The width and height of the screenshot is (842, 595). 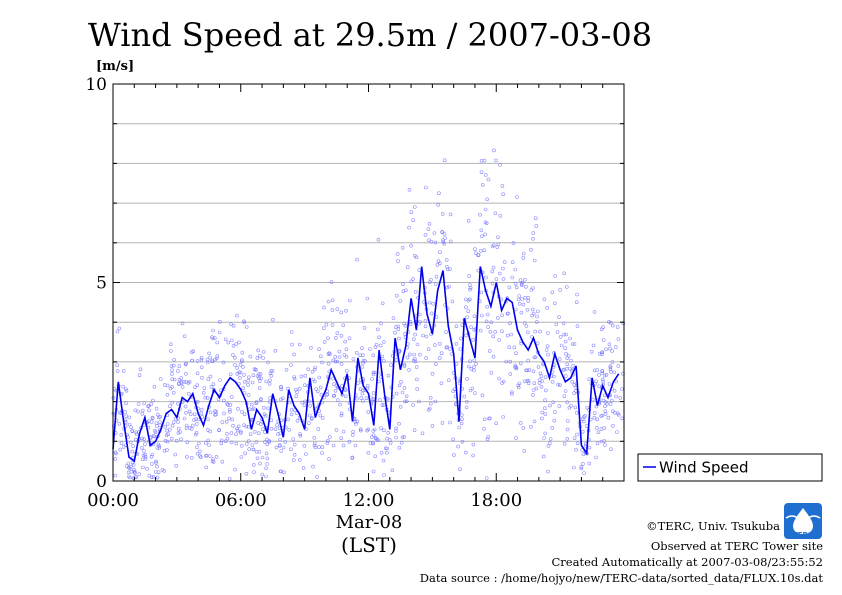 I want to click on x-tick-label: 06:00, so click(x=241, y=500).